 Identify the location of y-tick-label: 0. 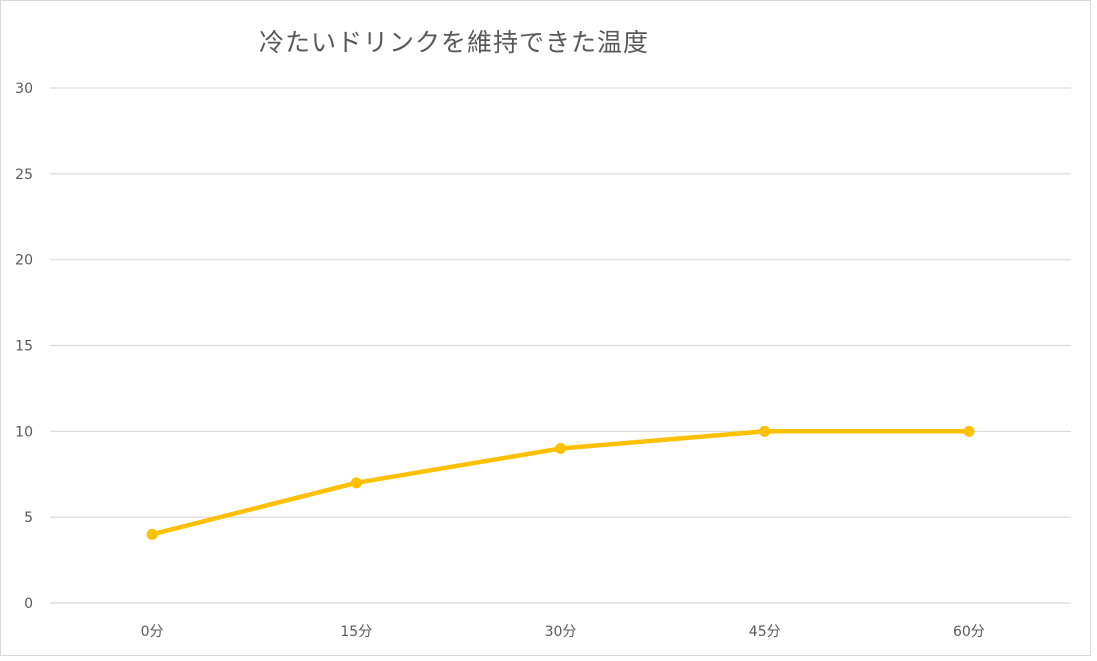
(28, 604).